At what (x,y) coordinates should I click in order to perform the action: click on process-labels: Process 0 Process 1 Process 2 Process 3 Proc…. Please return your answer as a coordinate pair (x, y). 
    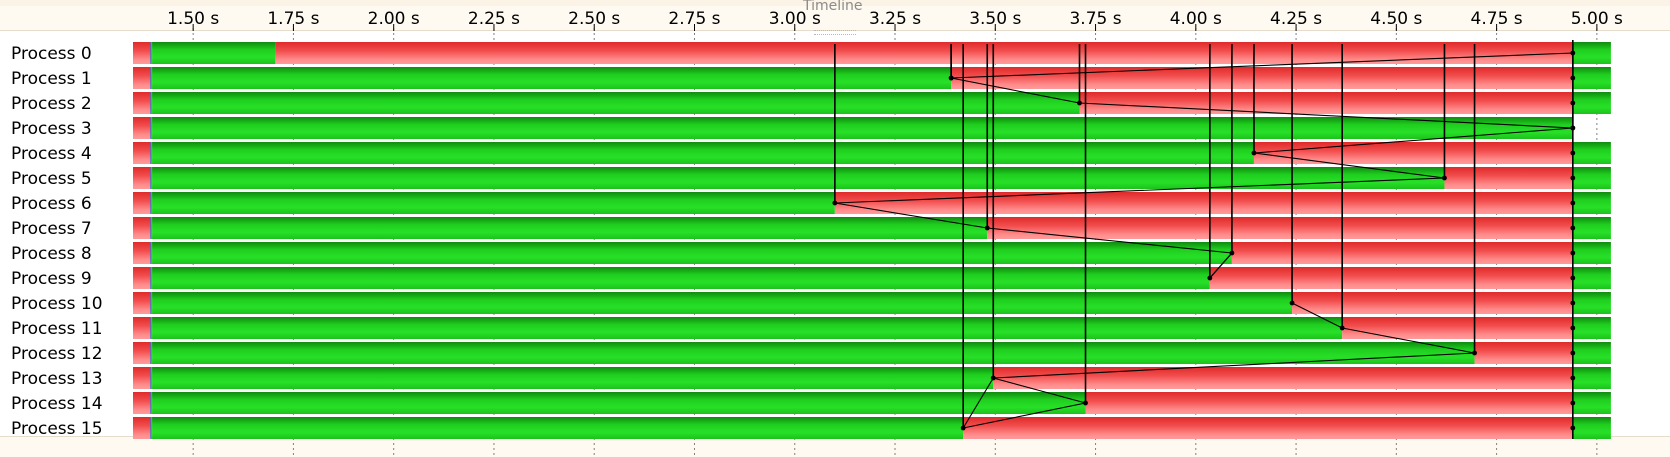
    Looking at the image, I should click on (57, 241).